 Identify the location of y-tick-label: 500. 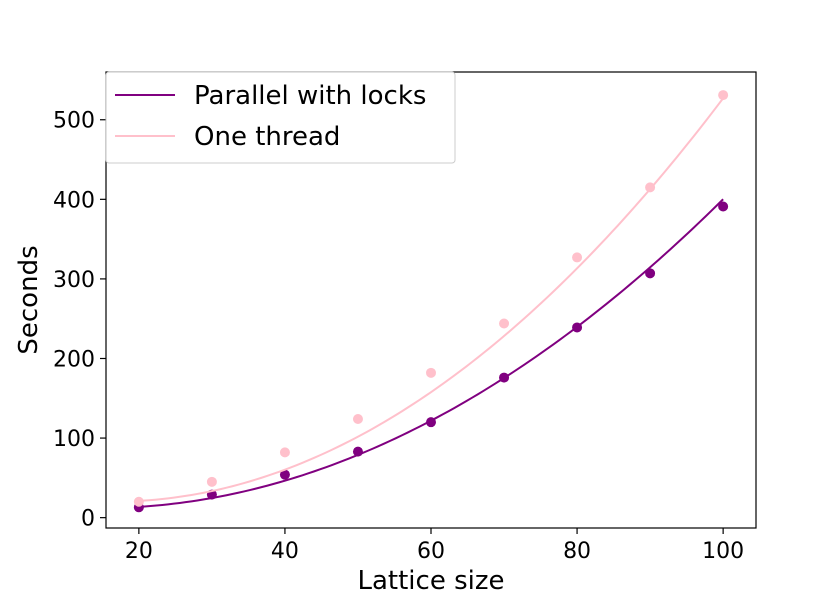
(74, 121).